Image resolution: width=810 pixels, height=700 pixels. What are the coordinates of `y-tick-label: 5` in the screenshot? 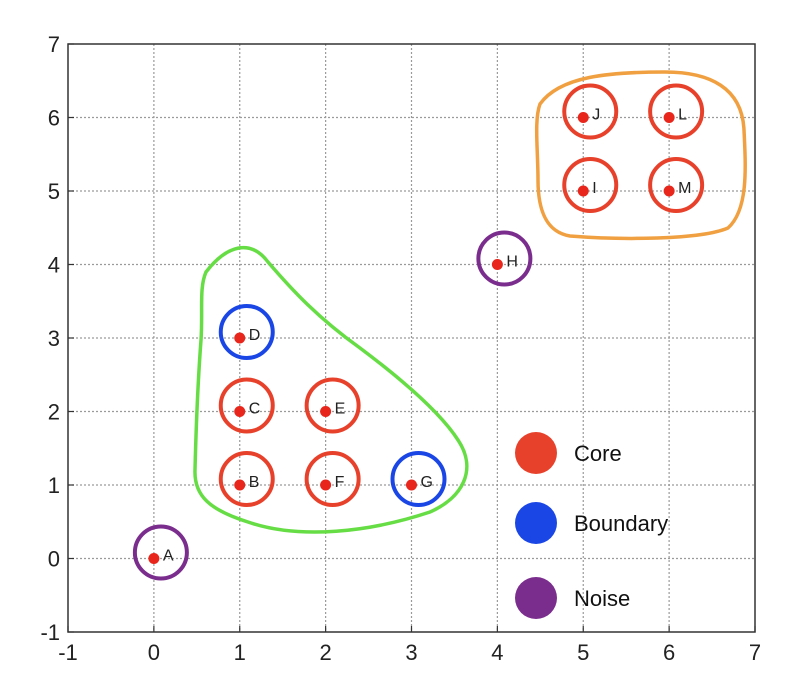 It's located at (54, 191).